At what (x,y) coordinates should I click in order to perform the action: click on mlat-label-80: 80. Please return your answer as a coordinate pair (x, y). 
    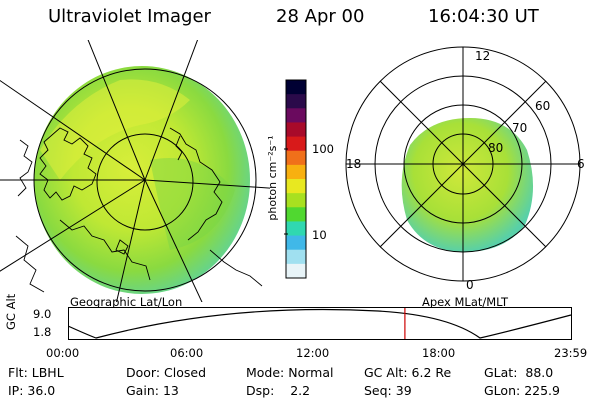
    Looking at the image, I should click on (495, 148).